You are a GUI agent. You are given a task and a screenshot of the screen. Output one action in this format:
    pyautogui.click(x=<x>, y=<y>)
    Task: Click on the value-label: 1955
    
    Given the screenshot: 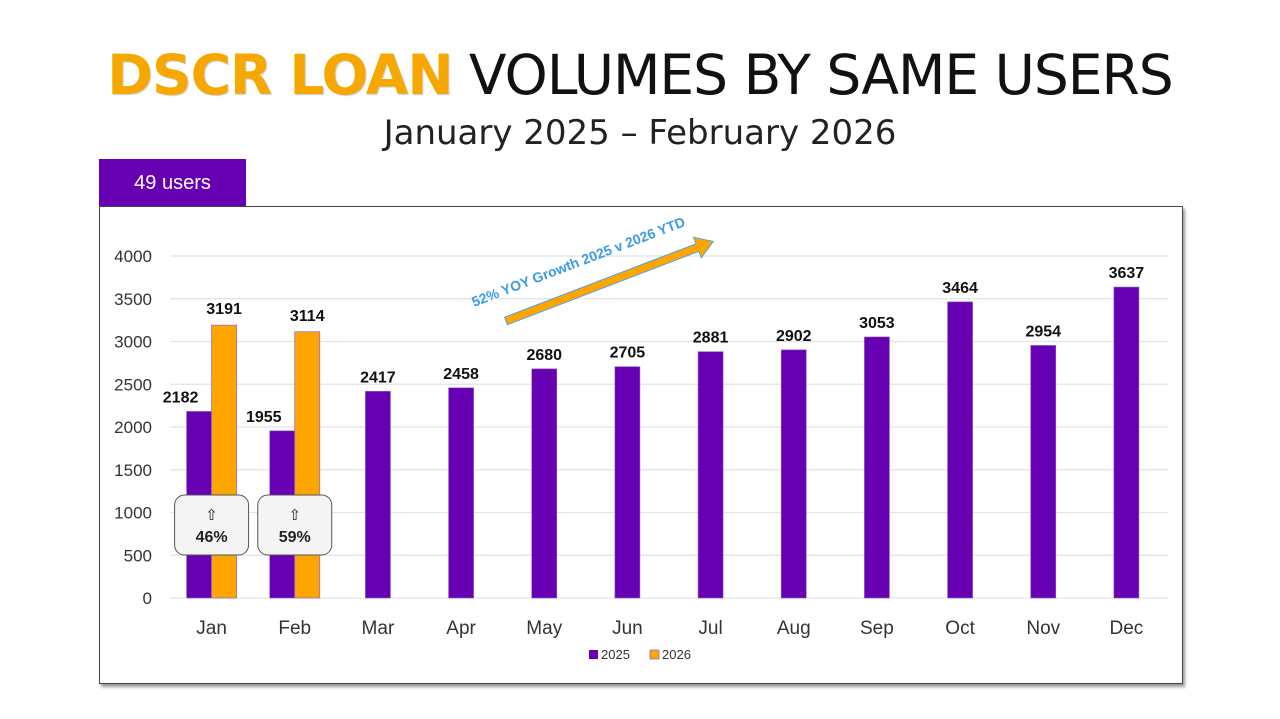 What is the action you would take?
    pyautogui.click(x=264, y=417)
    